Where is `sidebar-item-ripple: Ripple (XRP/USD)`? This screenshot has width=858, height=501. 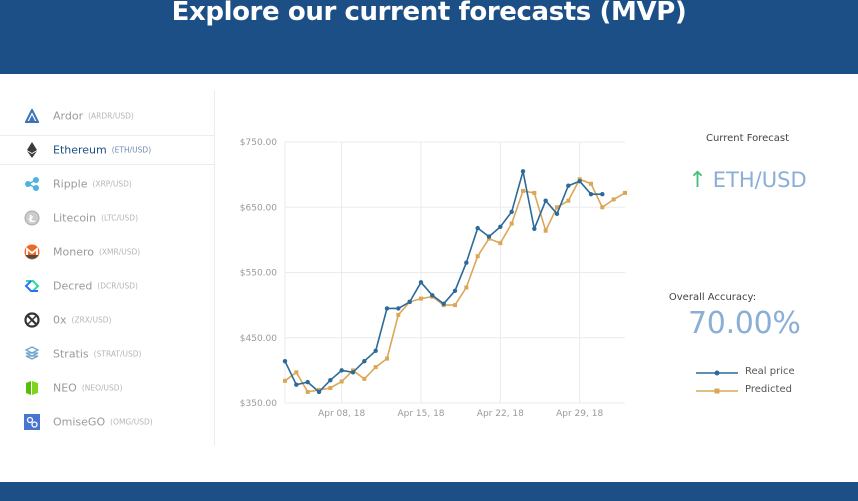
sidebar-item-ripple: Ripple (XRP/USD) is located at coordinates (107, 184).